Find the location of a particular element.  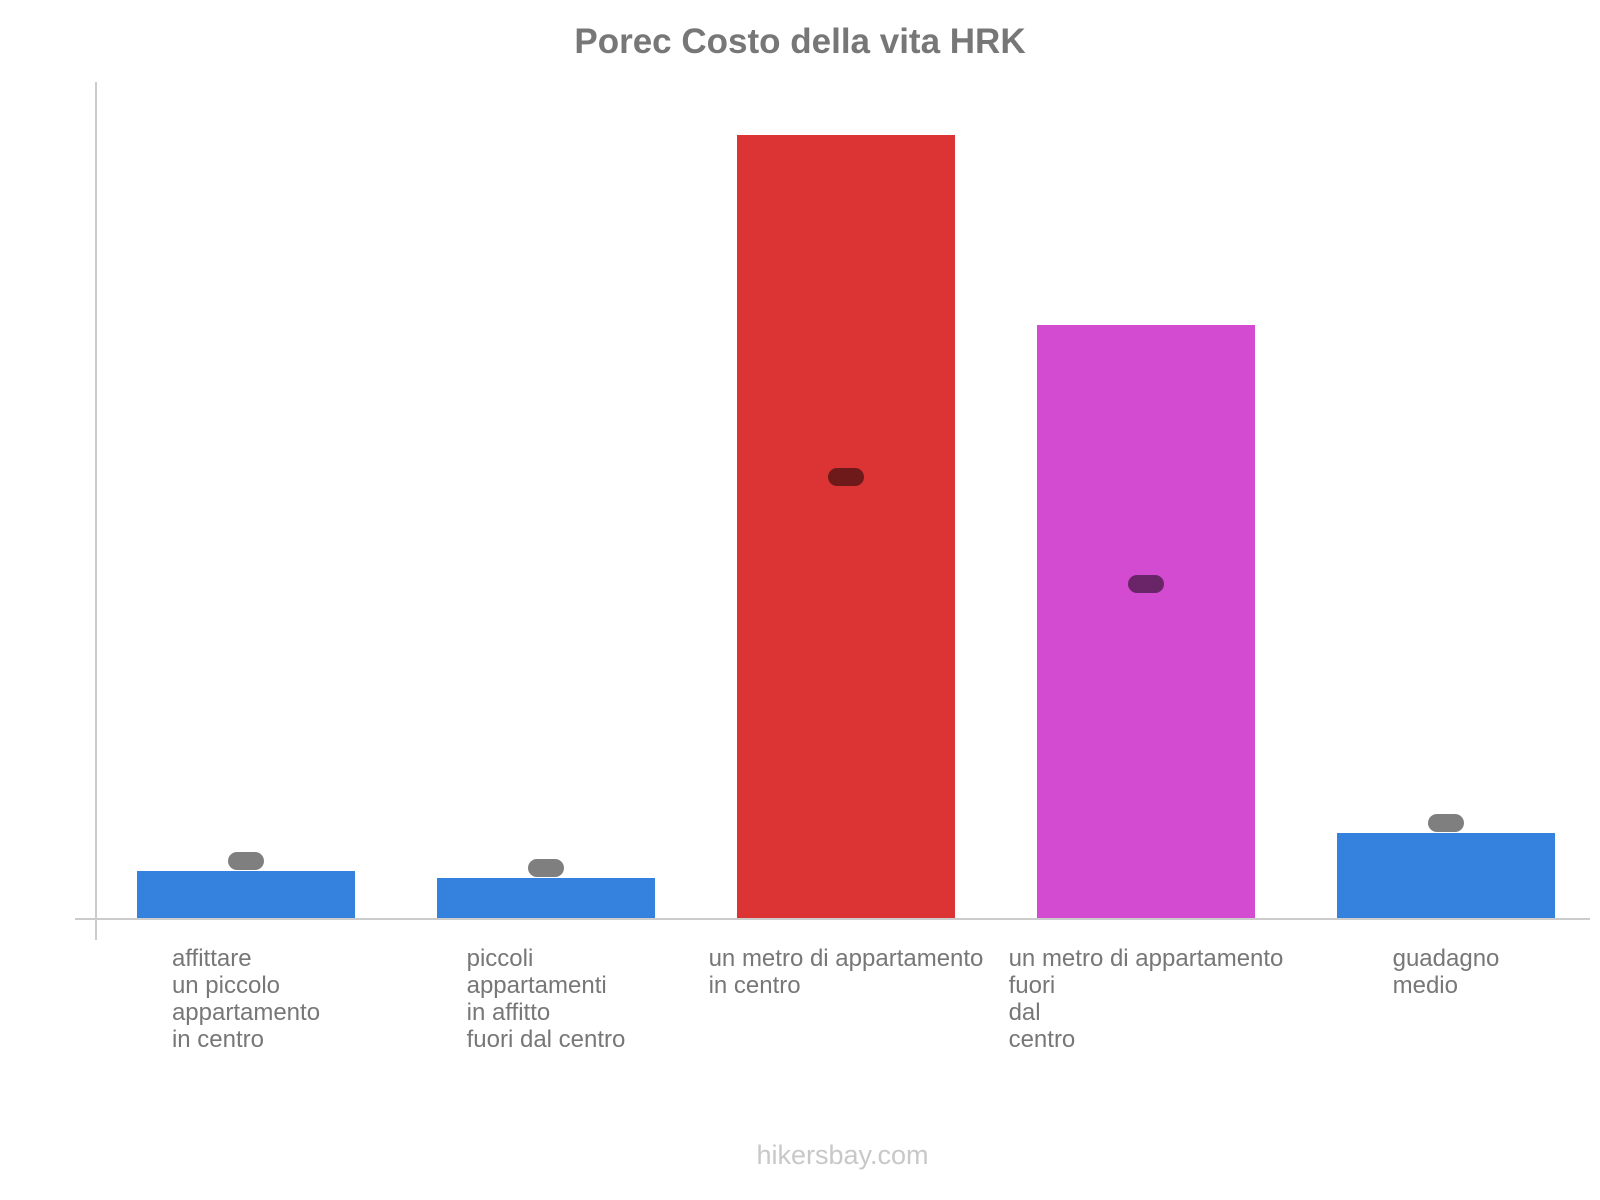

x-axis-label-text: guadagno medio is located at coordinates (1446, 972).